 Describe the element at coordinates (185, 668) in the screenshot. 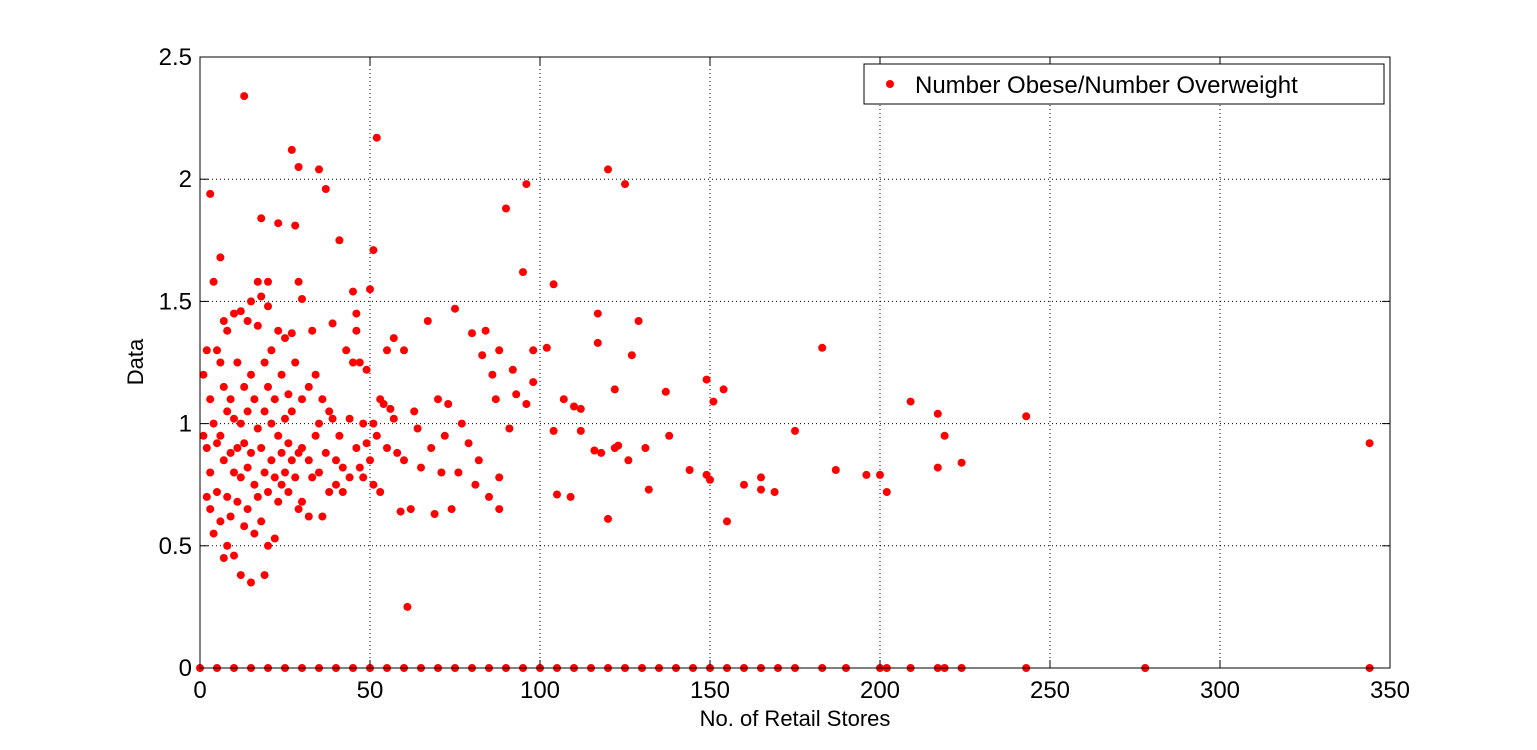

I see `y-tick-label: 0` at that location.